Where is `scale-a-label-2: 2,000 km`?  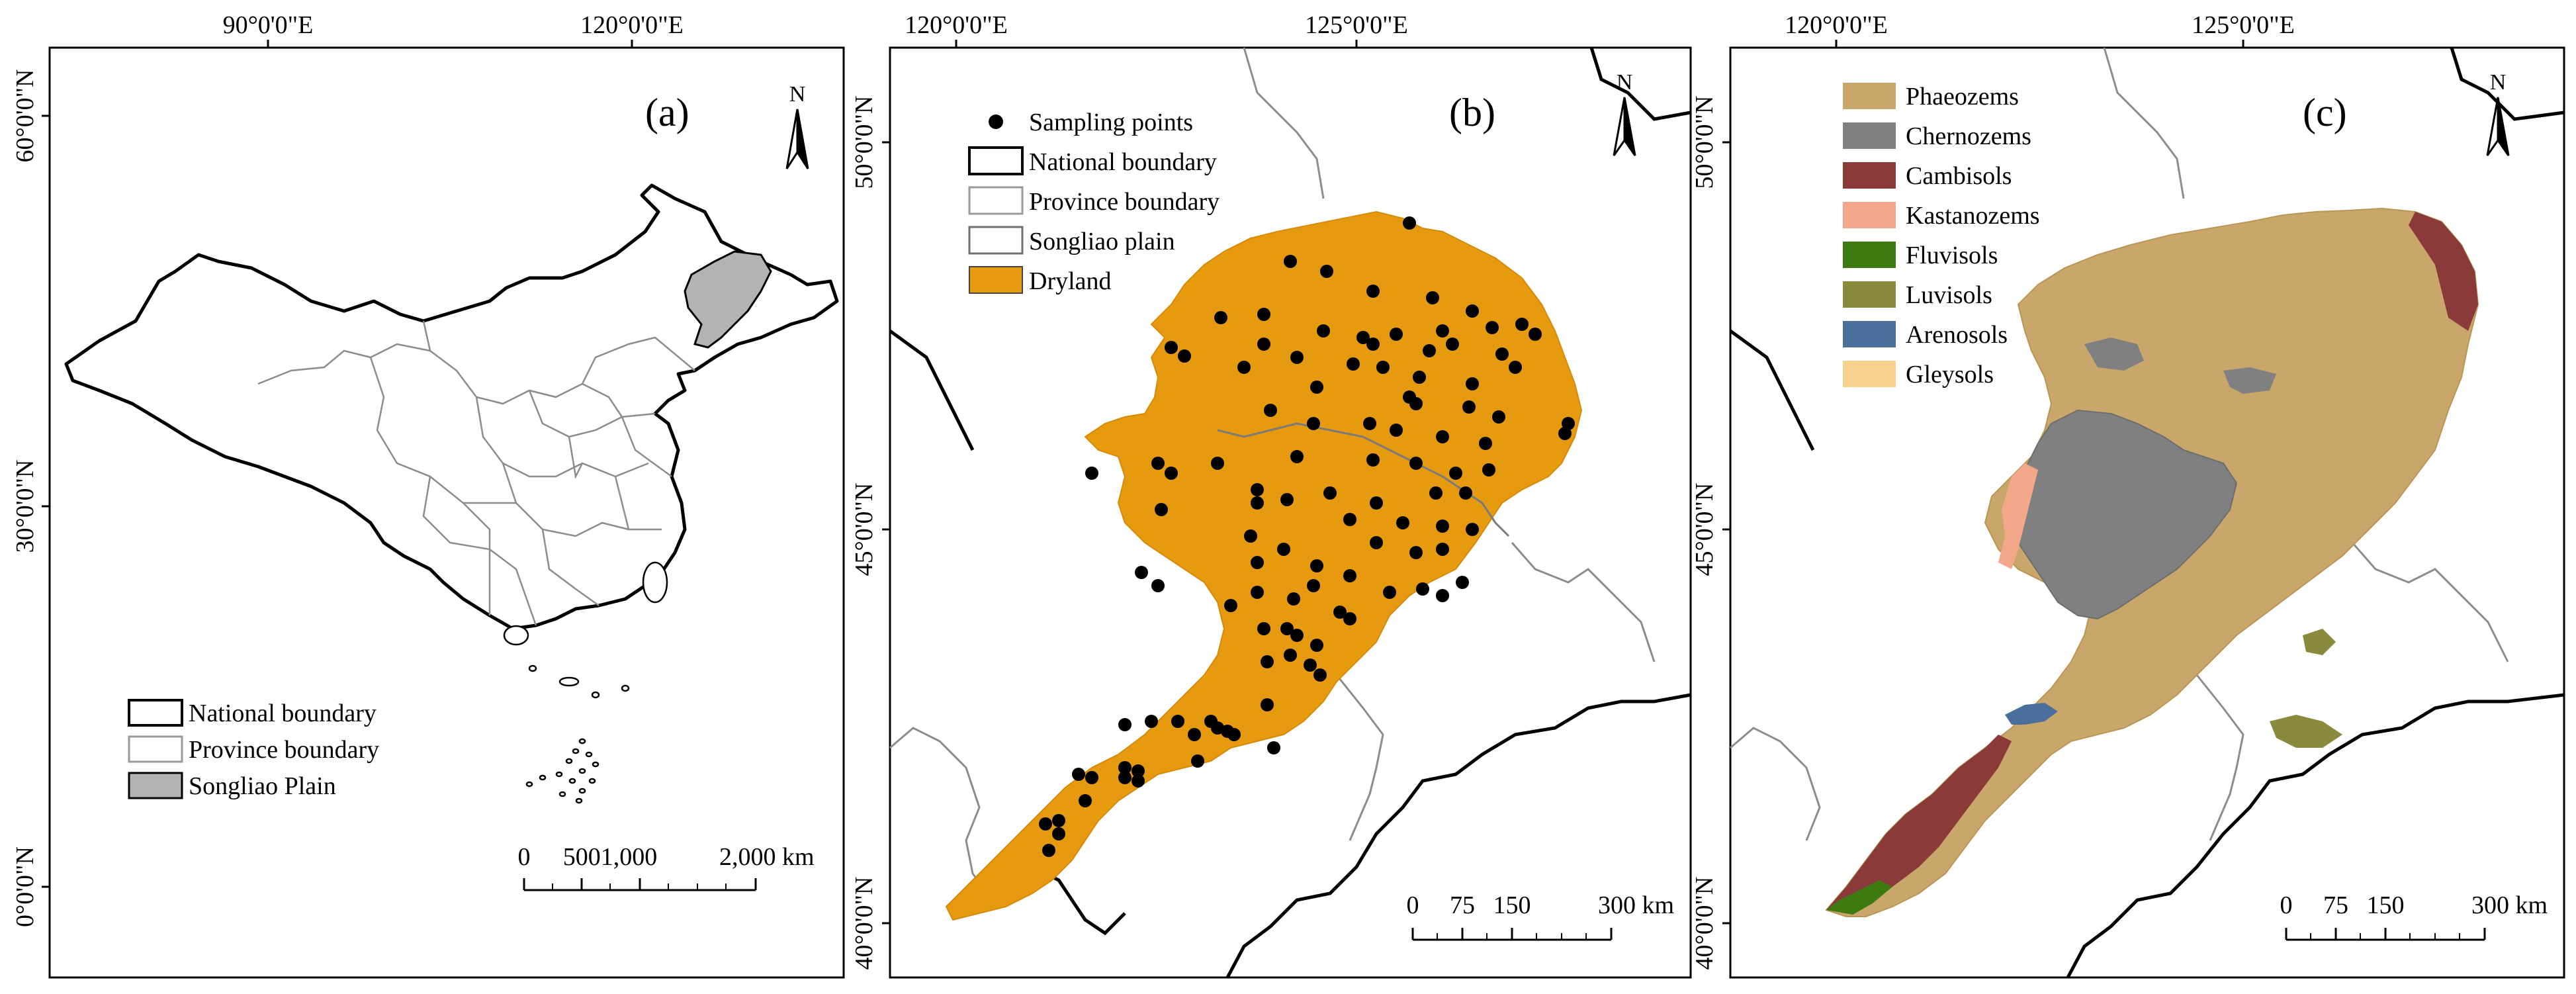
scale-a-label-2: 2,000 km is located at coordinates (767, 857).